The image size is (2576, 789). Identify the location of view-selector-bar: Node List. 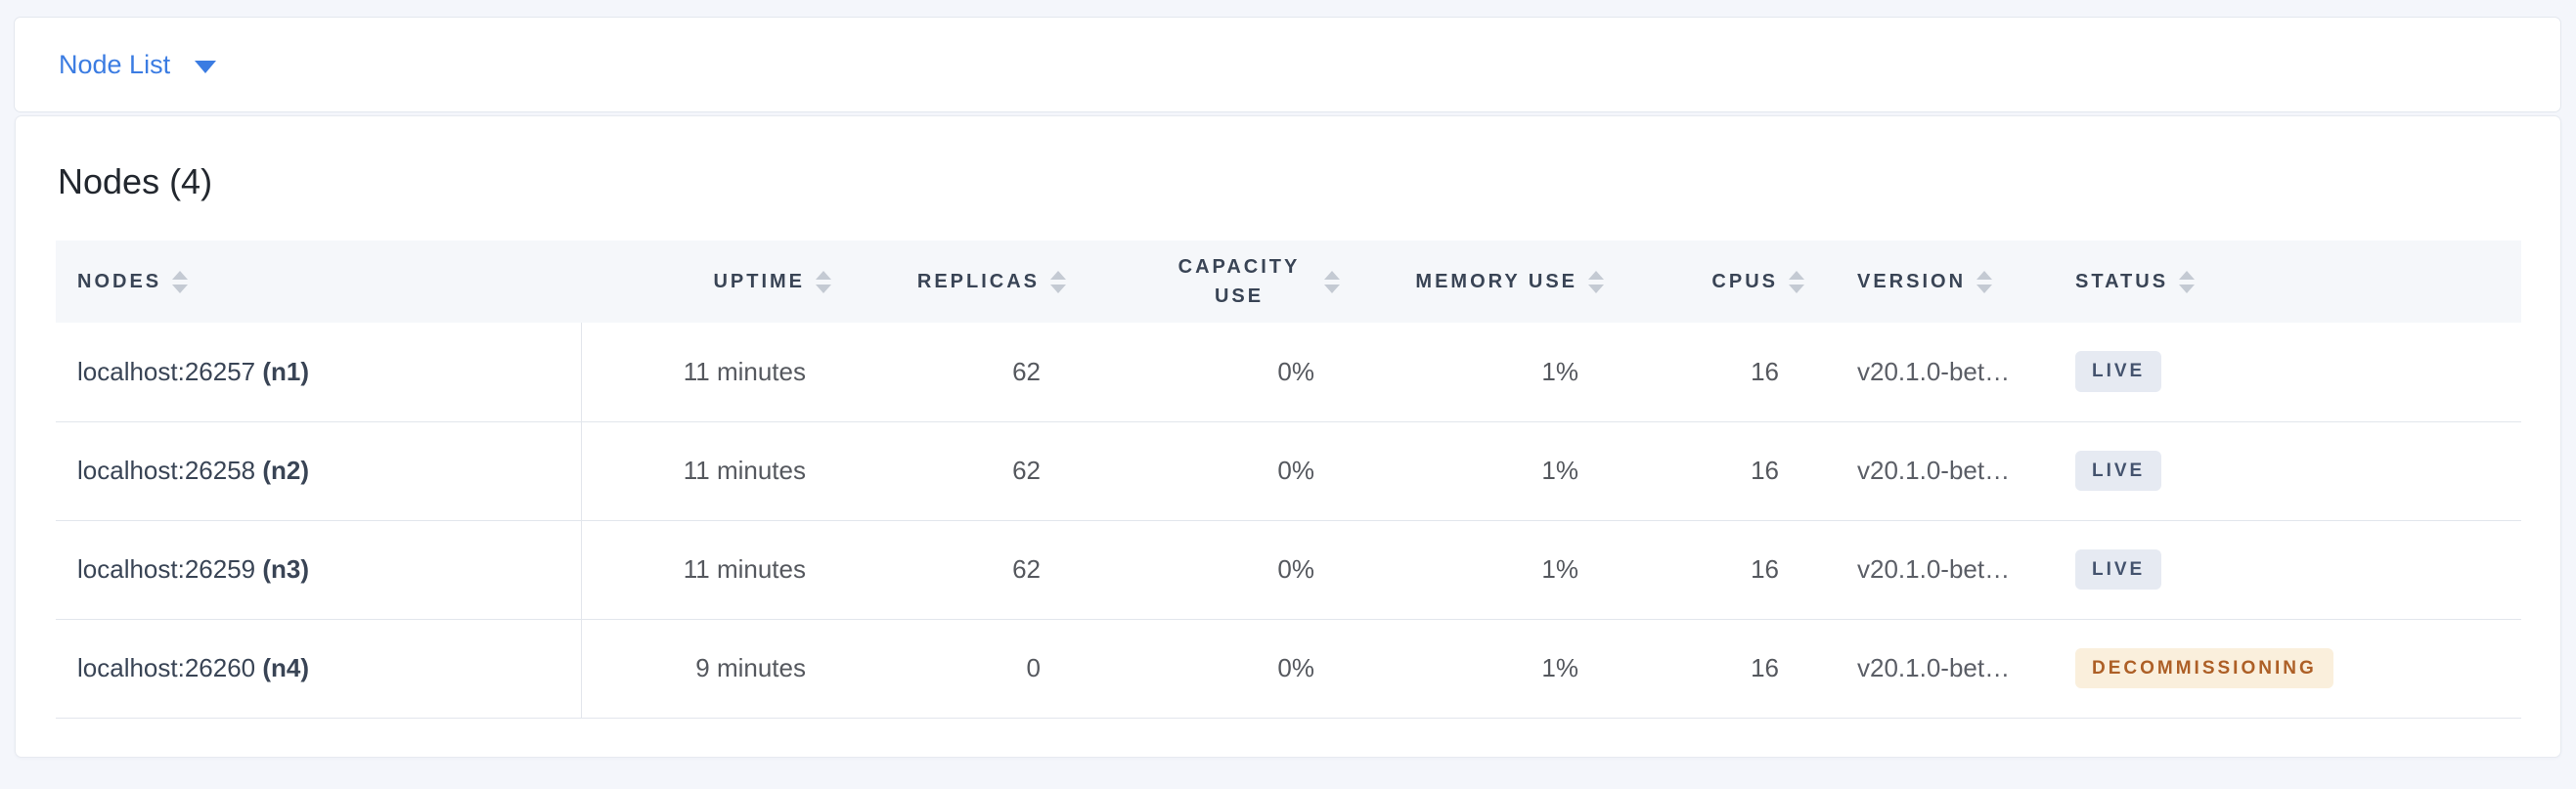
(1287, 64).